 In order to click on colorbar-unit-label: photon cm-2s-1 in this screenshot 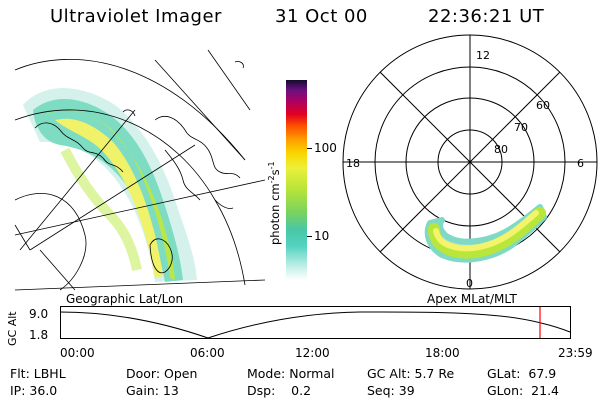, I will do `click(274, 203)`.